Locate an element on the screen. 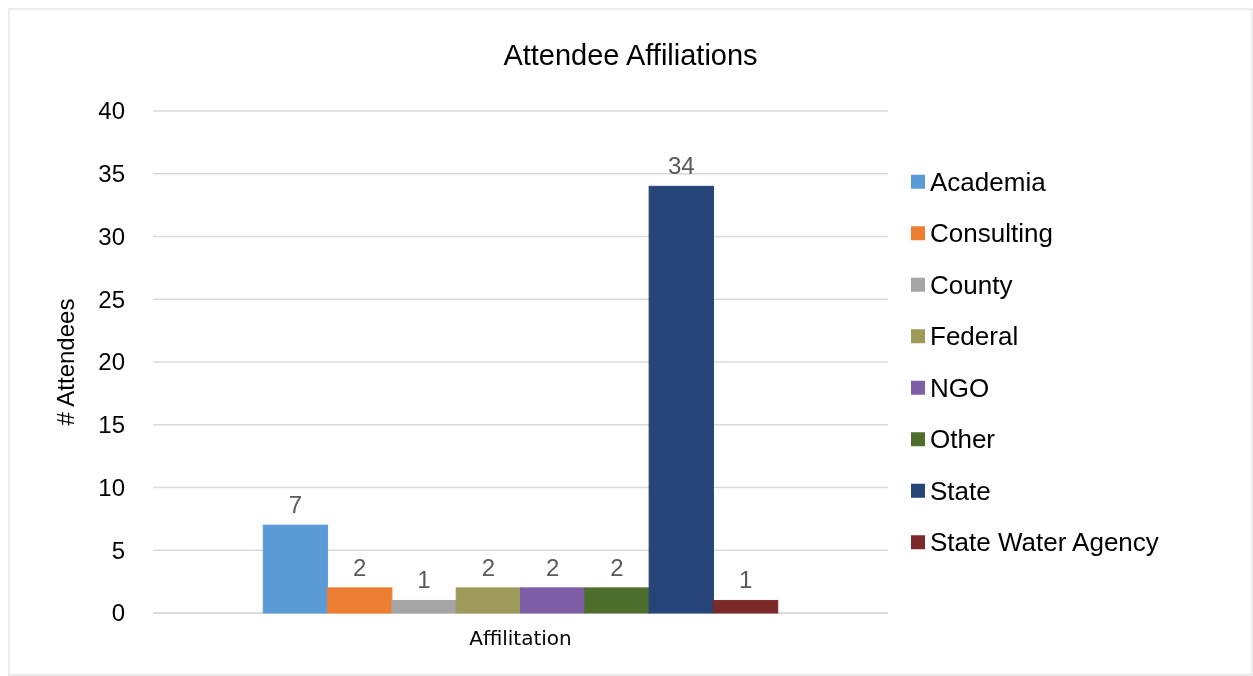  y-tick-label: 40 is located at coordinates (111, 111).